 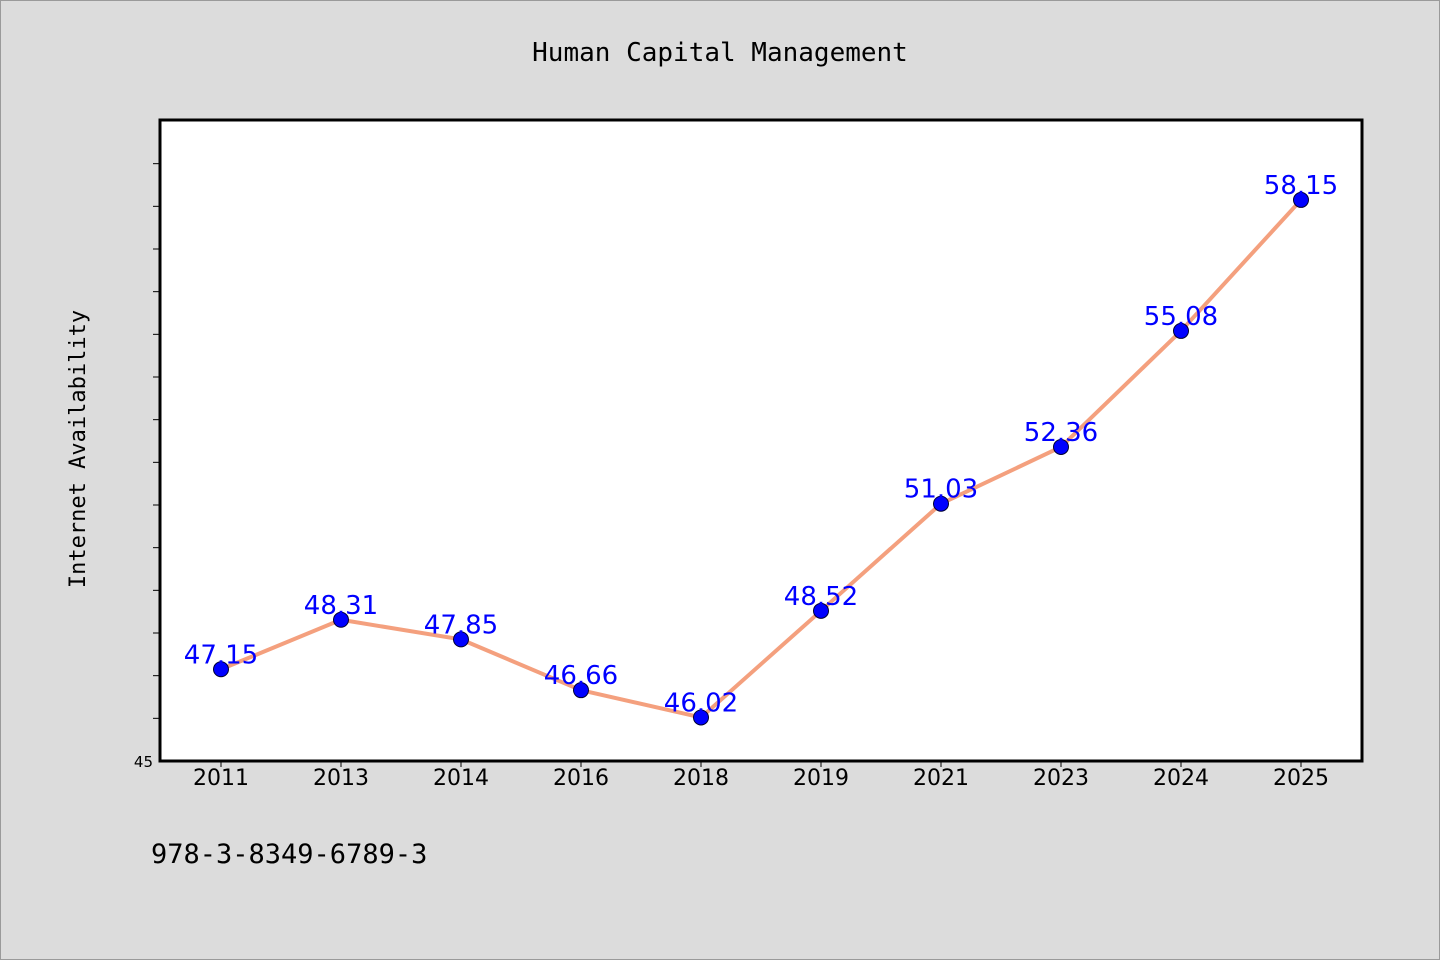 I want to click on y-axis-label: Internet Availability, so click(x=78, y=449).